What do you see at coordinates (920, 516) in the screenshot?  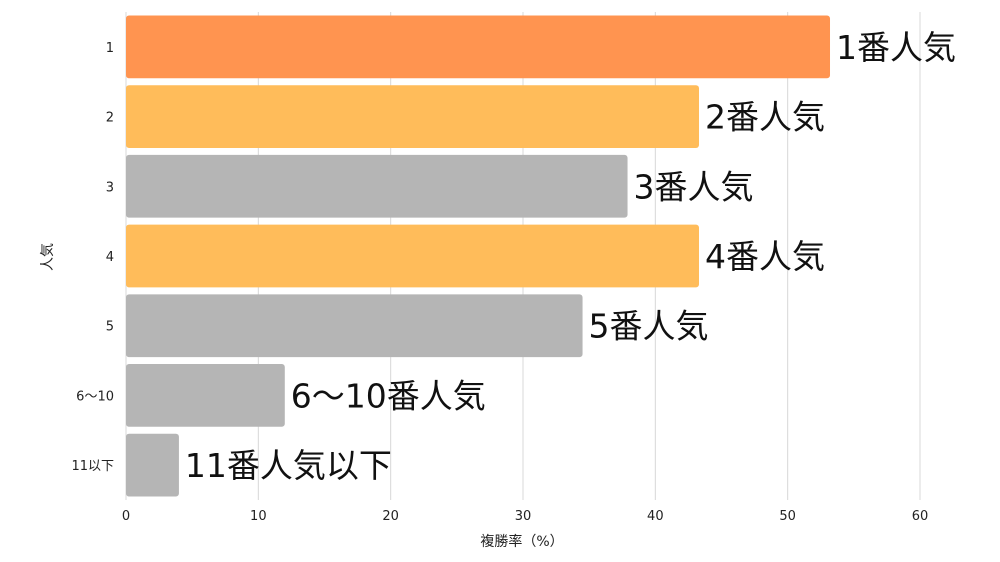 I see `x-tick-label: 60` at bounding box center [920, 516].